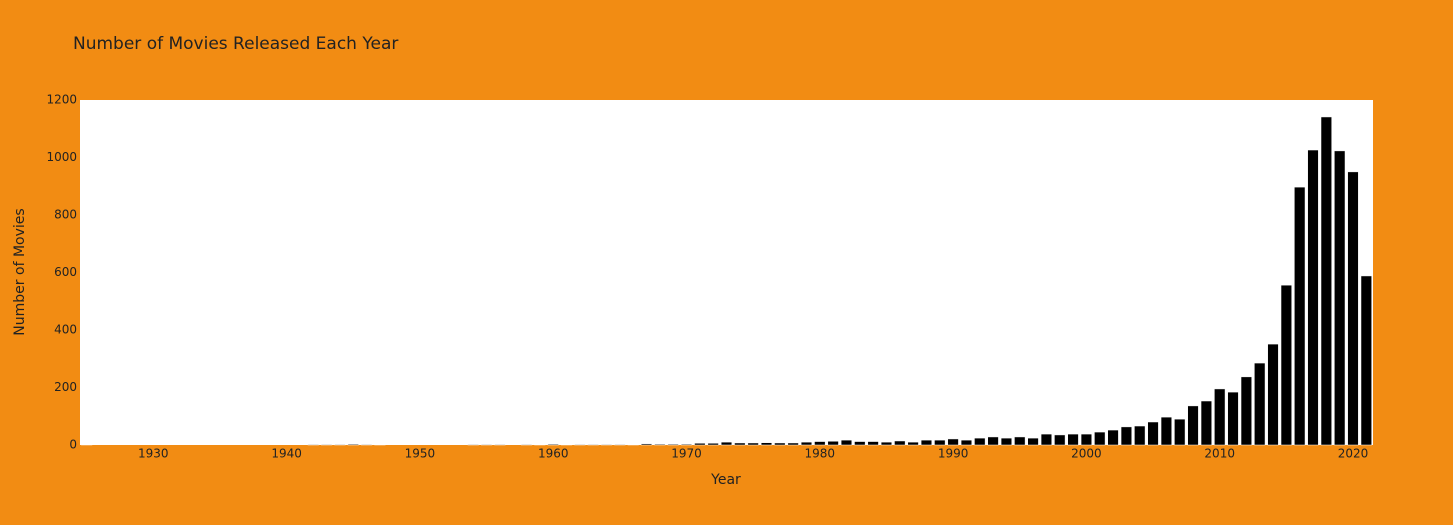 This screenshot has height=525, width=1453. I want to click on y-tick-label: 600, so click(65, 272).